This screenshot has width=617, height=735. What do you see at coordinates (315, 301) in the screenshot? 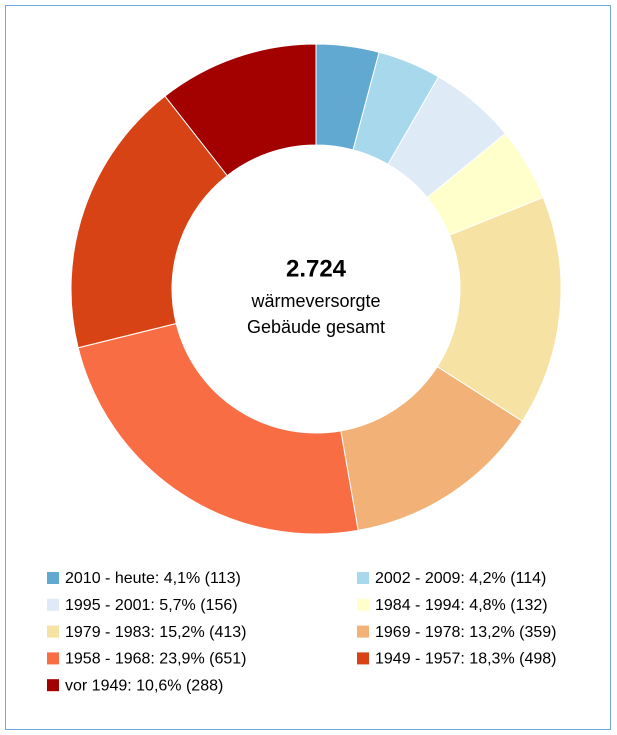
I see `center-text: wärmeversorgte` at bounding box center [315, 301].